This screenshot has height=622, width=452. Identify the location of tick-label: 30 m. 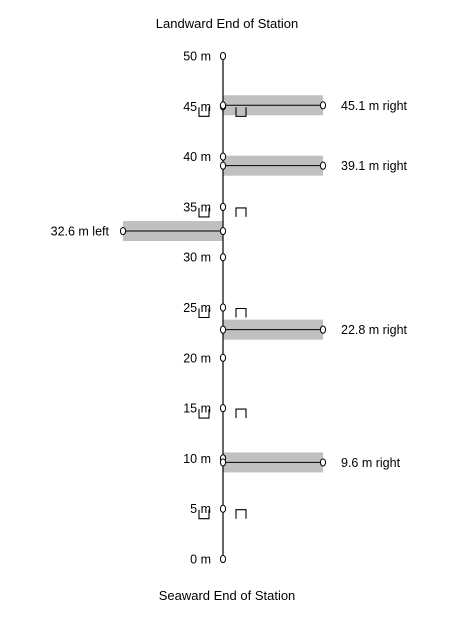
(197, 258).